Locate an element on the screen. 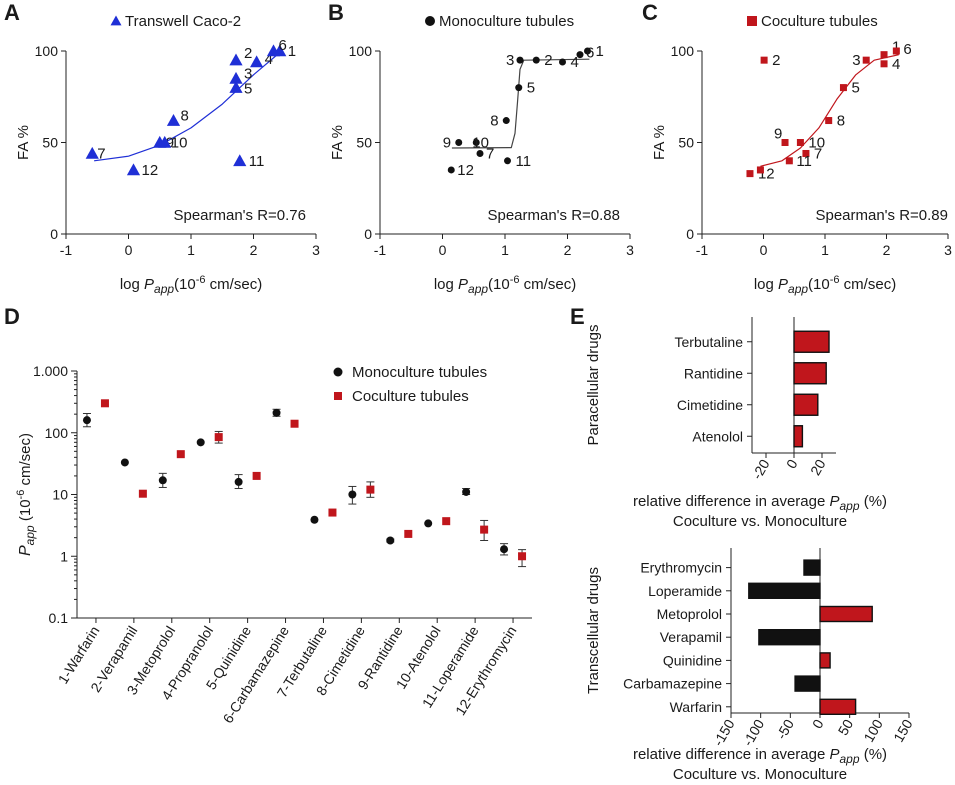 The height and width of the screenshot is (785, 955). x-label-unit: (10 is located at coordinates (499, 284).